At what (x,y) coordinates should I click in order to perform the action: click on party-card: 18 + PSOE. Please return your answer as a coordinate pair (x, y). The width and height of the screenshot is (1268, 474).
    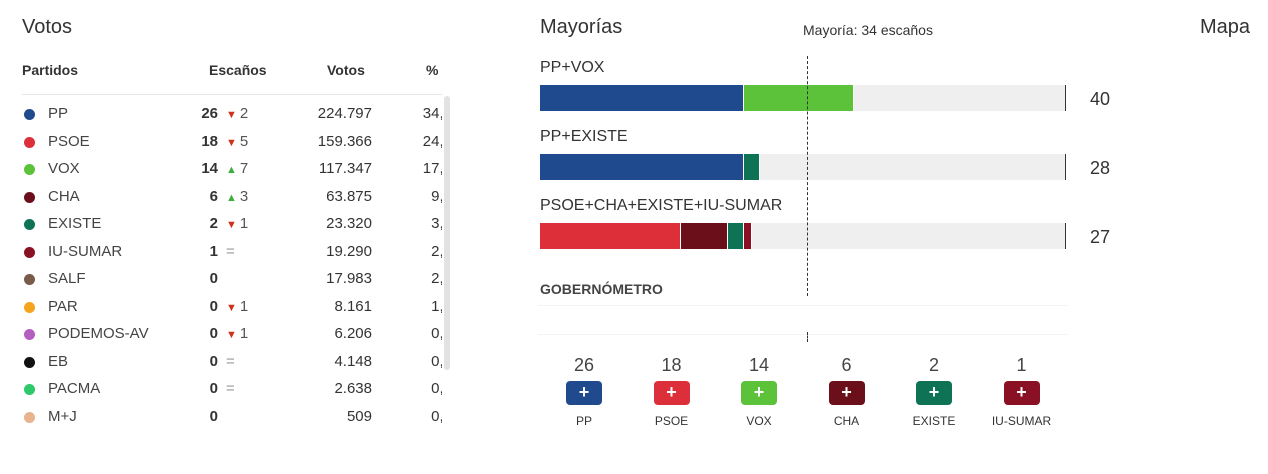
    Looking at the image, I should click on (672, 391).